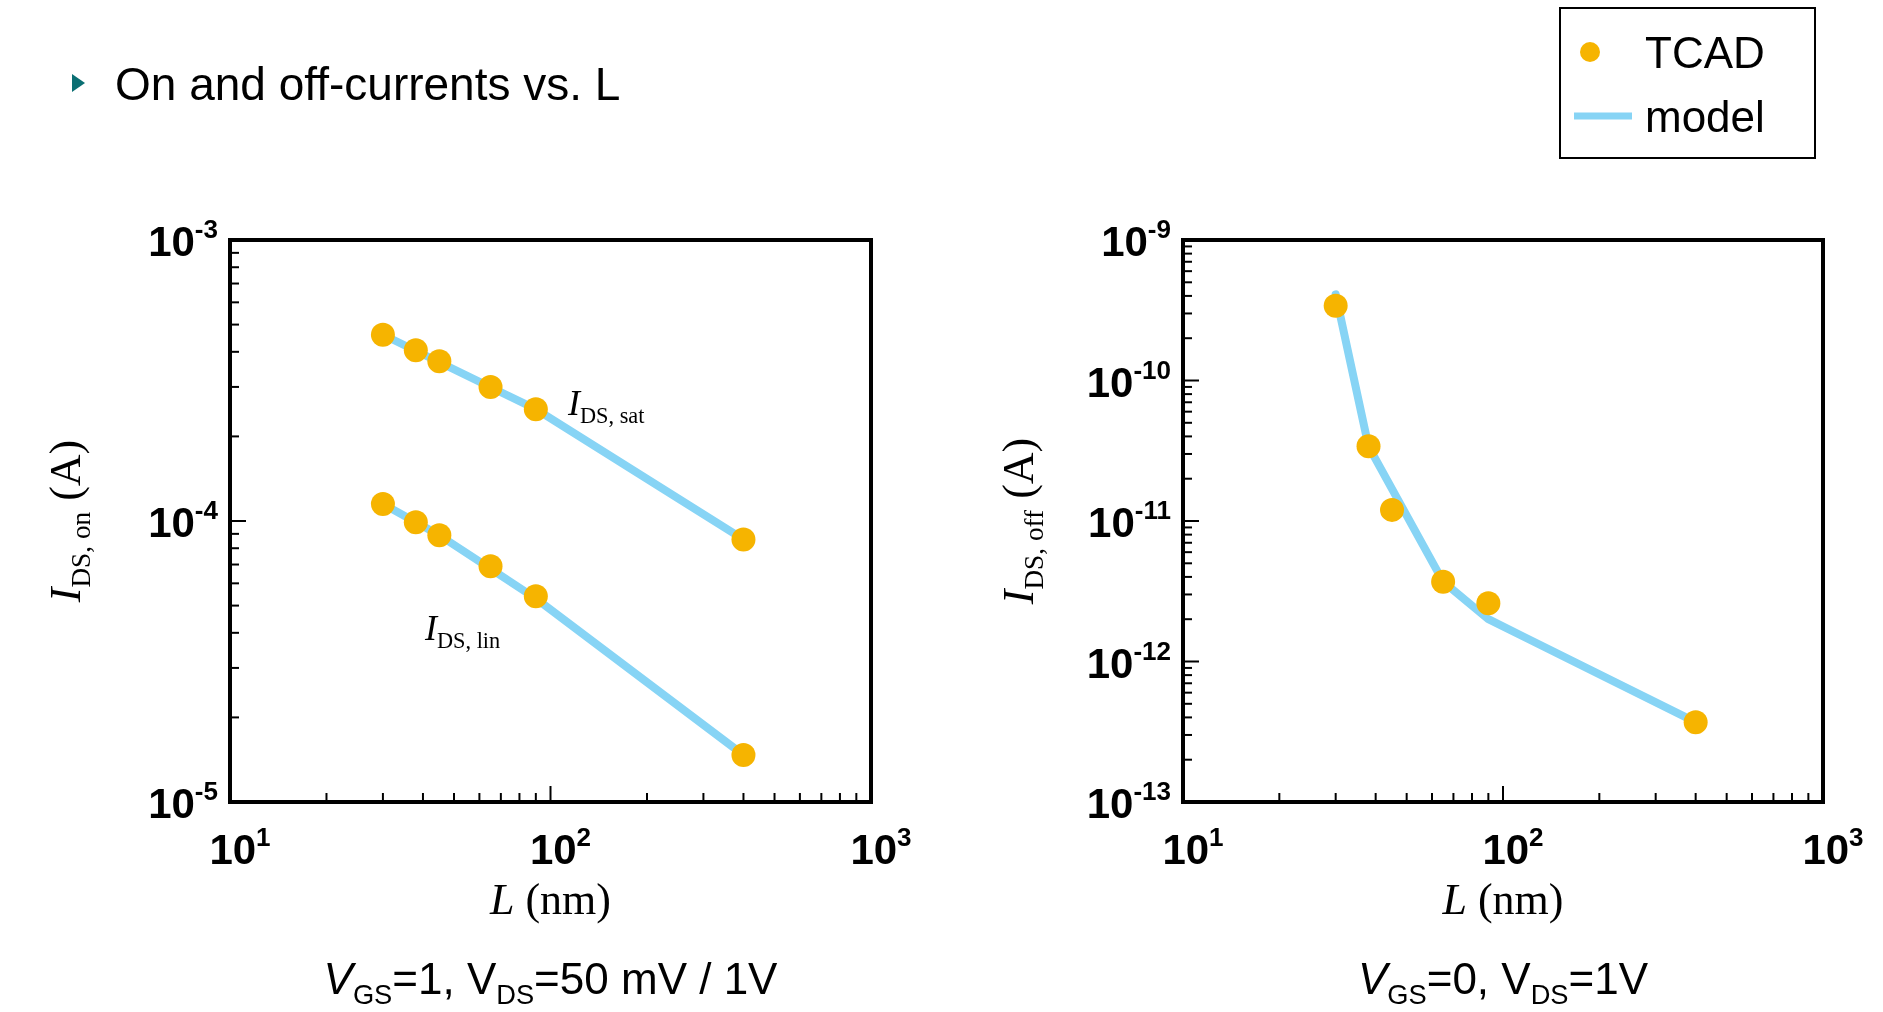 This screenshot has height=1012, width=1883. Describe the element at coordinates (1705, 52) in the screenshot. I see `legend-label: TCAD` at that location.